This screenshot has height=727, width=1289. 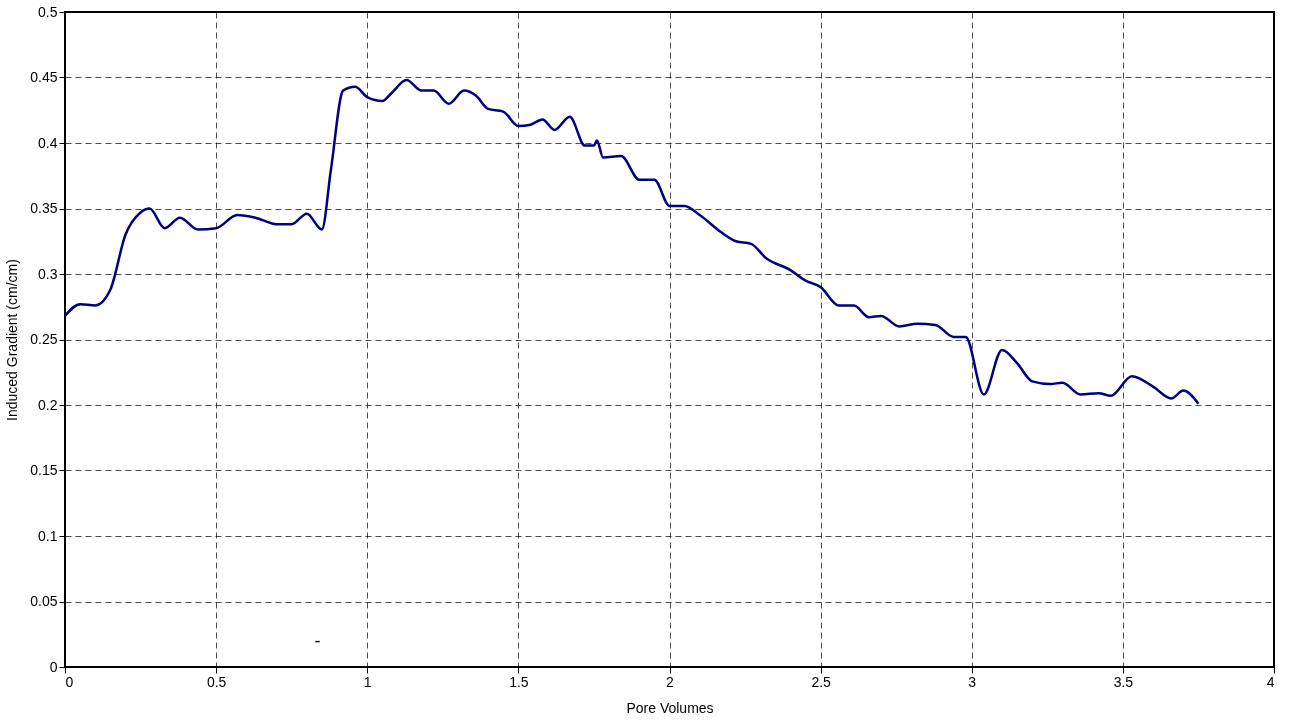 What do you see at coordinates (44, 470) in the screenshot?
I see `y-tick-label: 0.15` at bounding box center [44, 470].